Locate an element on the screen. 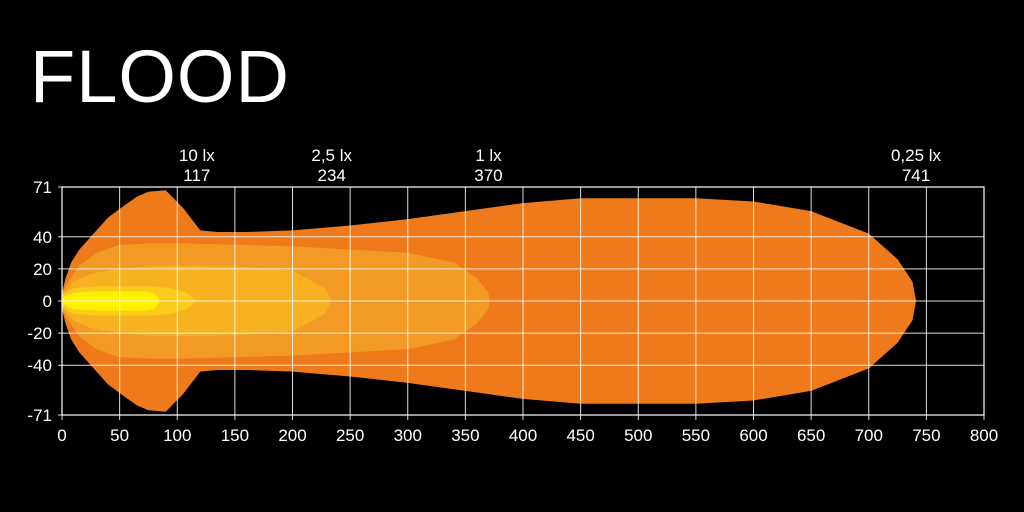 Image resolution: width=1024 pixels, height=512 pixels. marker-distance-label: 741 is located at coordinates (916, 175).